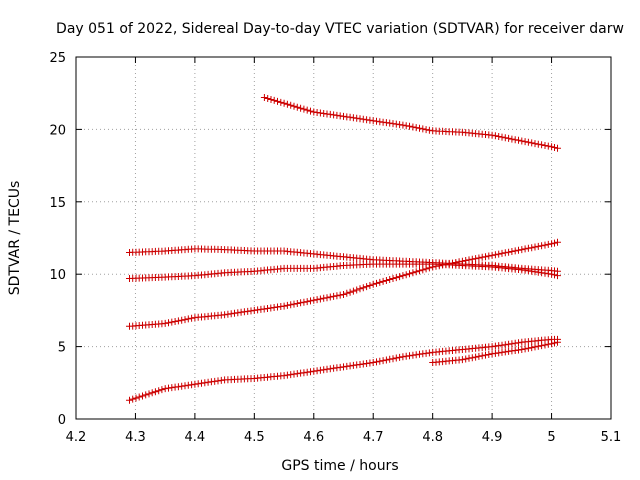 This screenshot has width=640, height=480. What do you see at coordinates (432, 437) in the screenshot?
I see `x-tick-label: 4.8` at bounding box center [432, 437].